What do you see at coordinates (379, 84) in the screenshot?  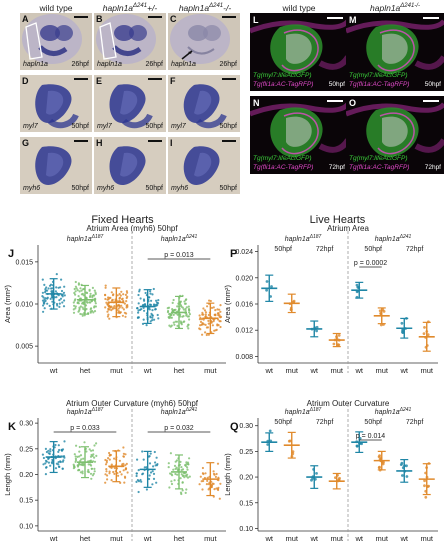 I see `transgene-magenta-label: Tg(fli1a:AC-TagRFP)` at bounding box center [379, 84].